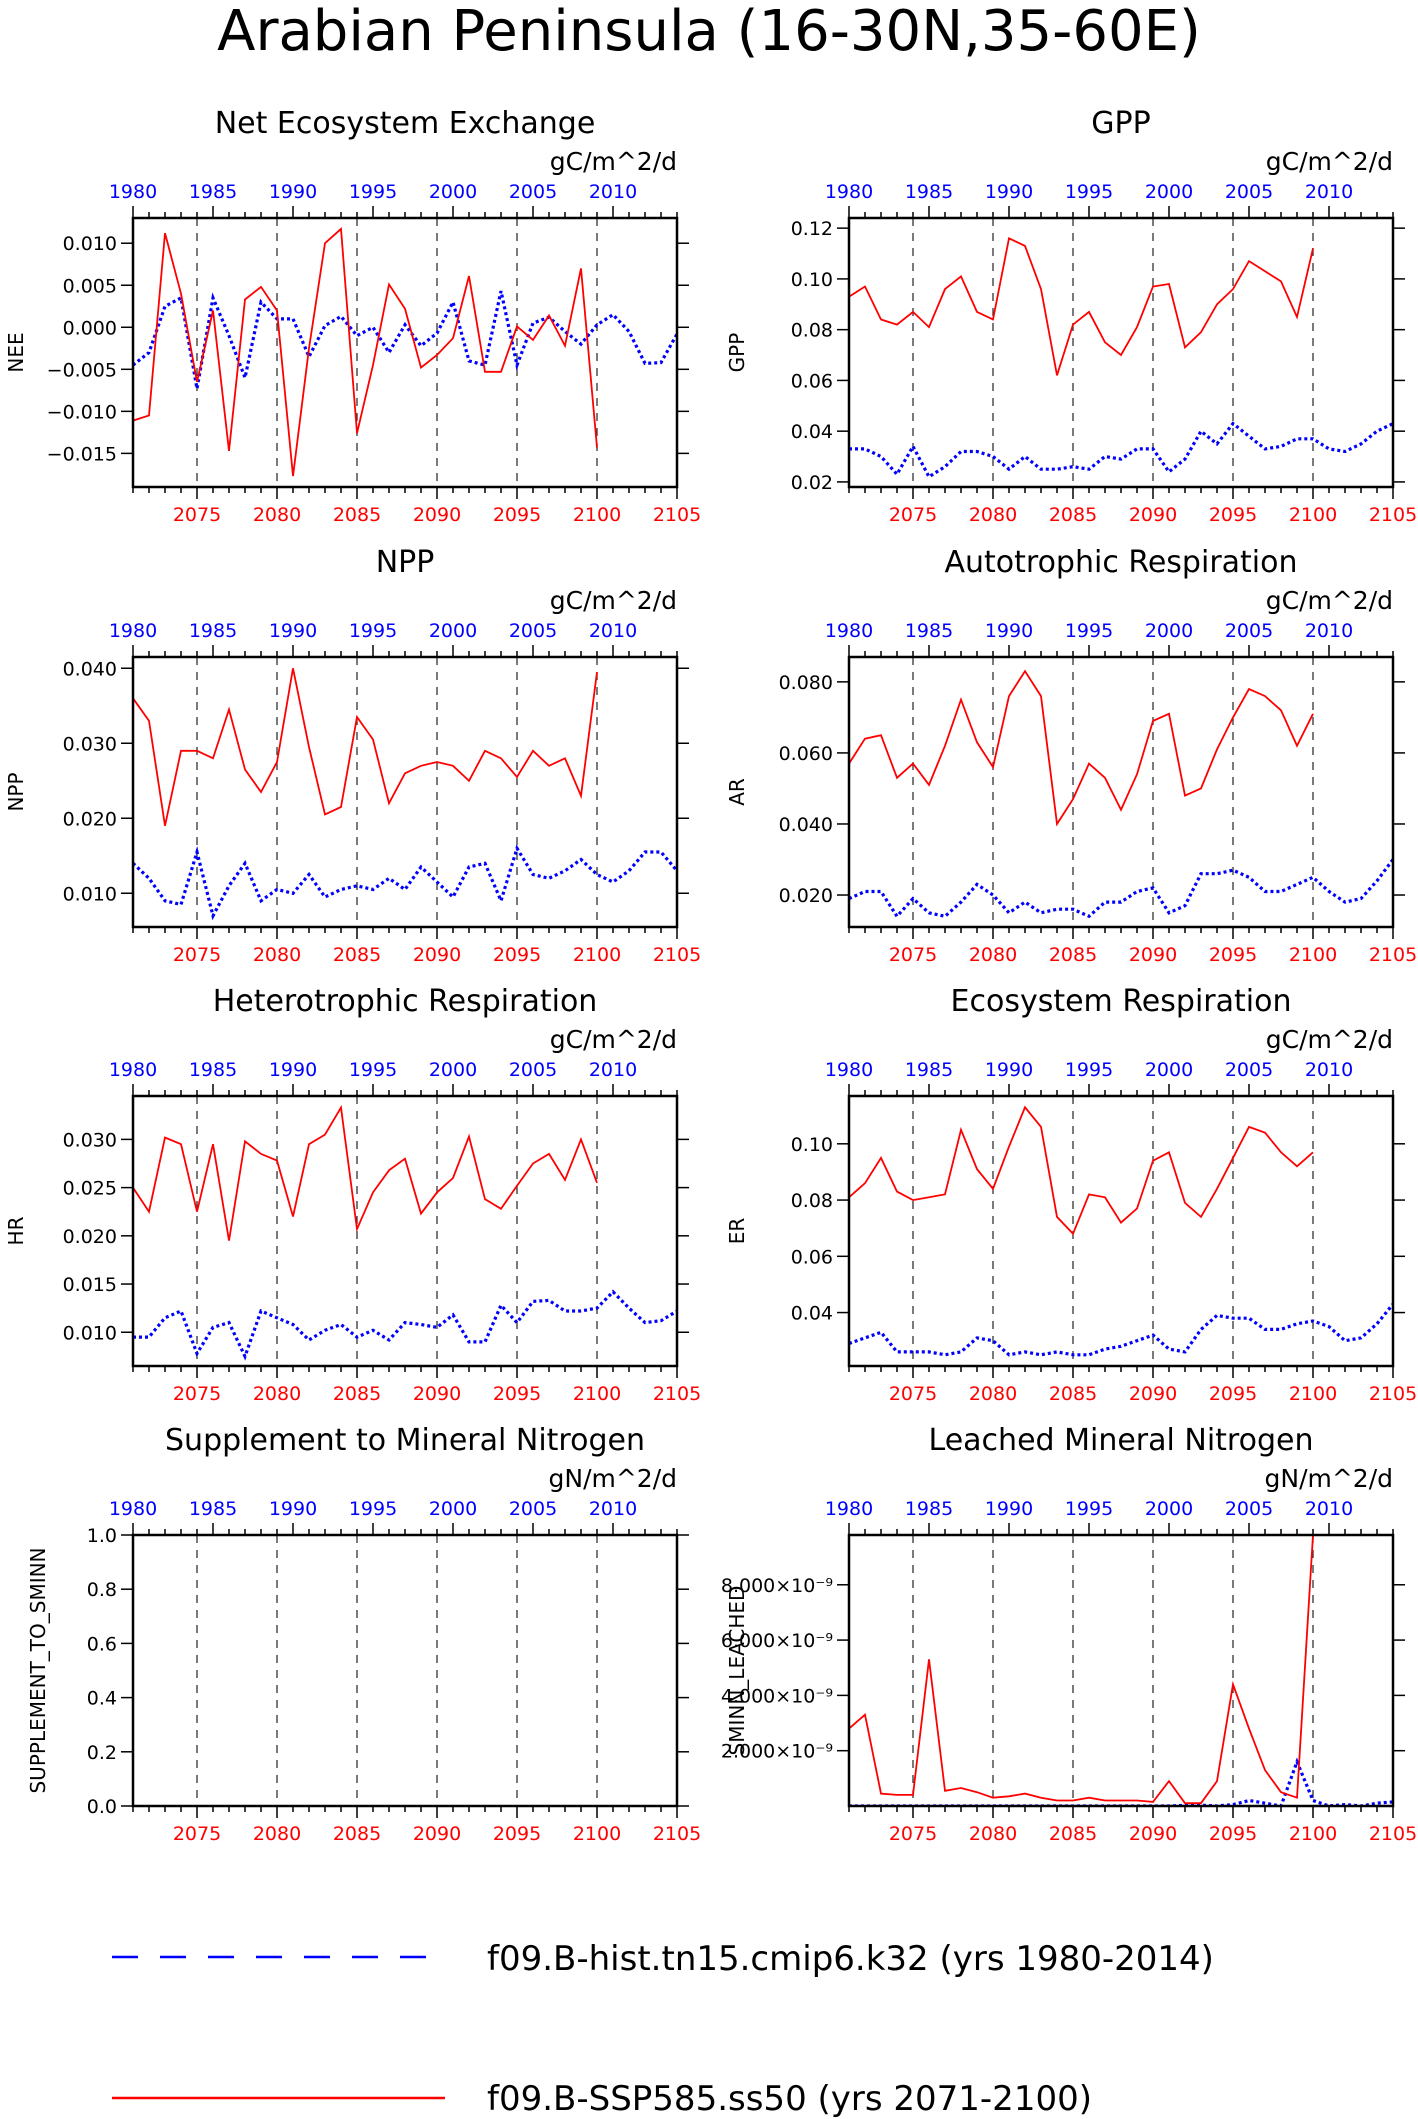 This screenshot has width=1418, height=2119. Describe the element at coordinates (812, 229) in the screenshot. I see `y-tick-label: 0.12` at that location.